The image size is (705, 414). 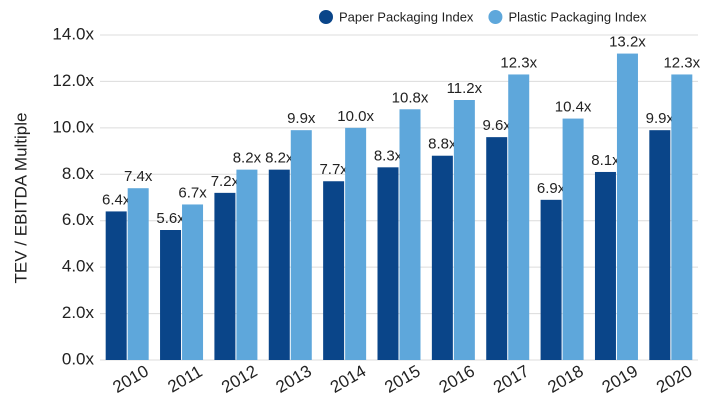 What do you see at coordinates (170, 218) in the screenshot?
I see `data-label: 5.6x` at bounding box center [170, 218].